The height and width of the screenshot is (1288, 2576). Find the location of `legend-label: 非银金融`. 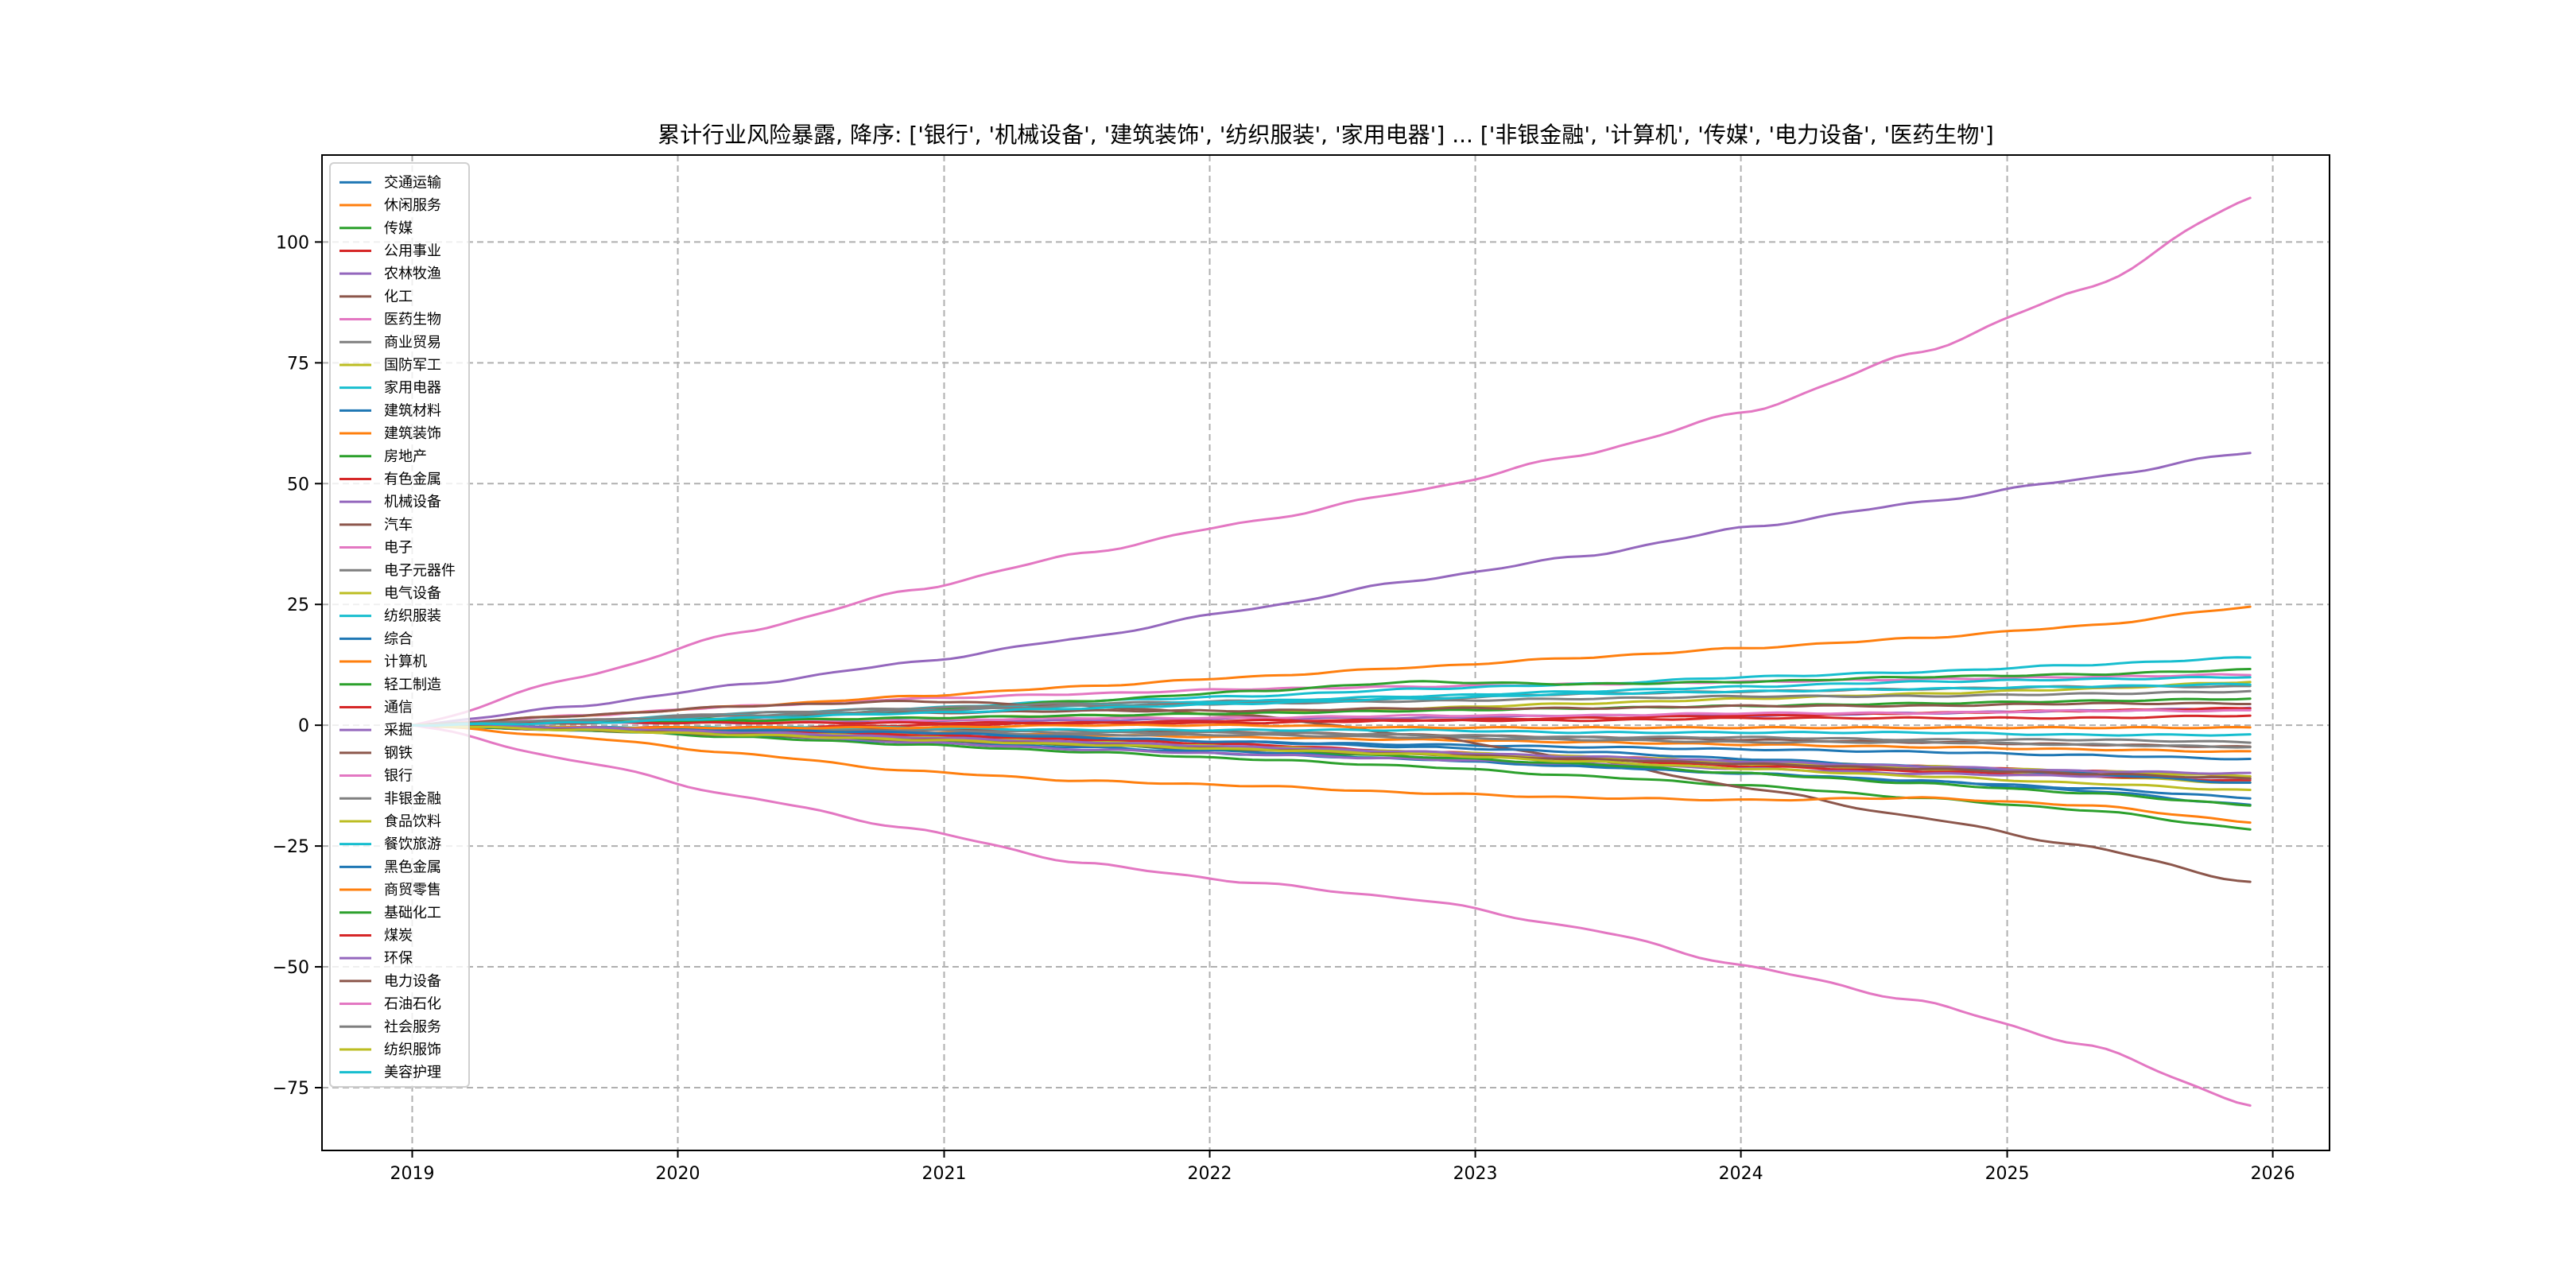

legend-label: 非银金融 is located at coordinates (413, 799).